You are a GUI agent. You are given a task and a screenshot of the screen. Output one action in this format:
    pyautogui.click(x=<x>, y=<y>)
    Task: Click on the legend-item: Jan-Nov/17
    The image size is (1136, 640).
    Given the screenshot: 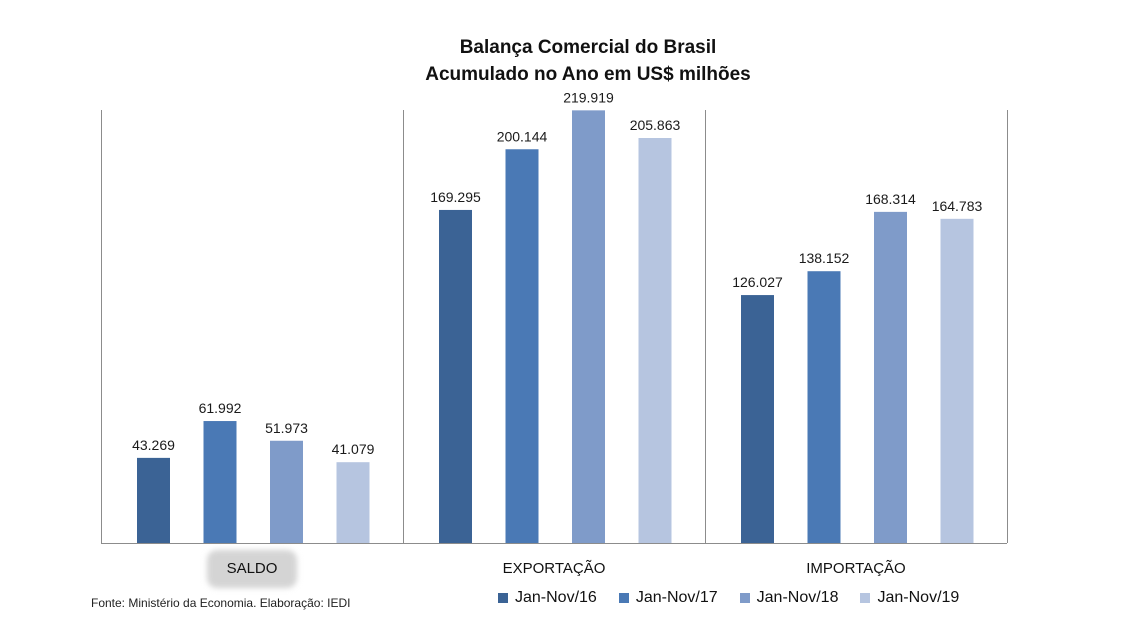 What is the action you would take?
    pyautogui.click(x=668, y=598)
    